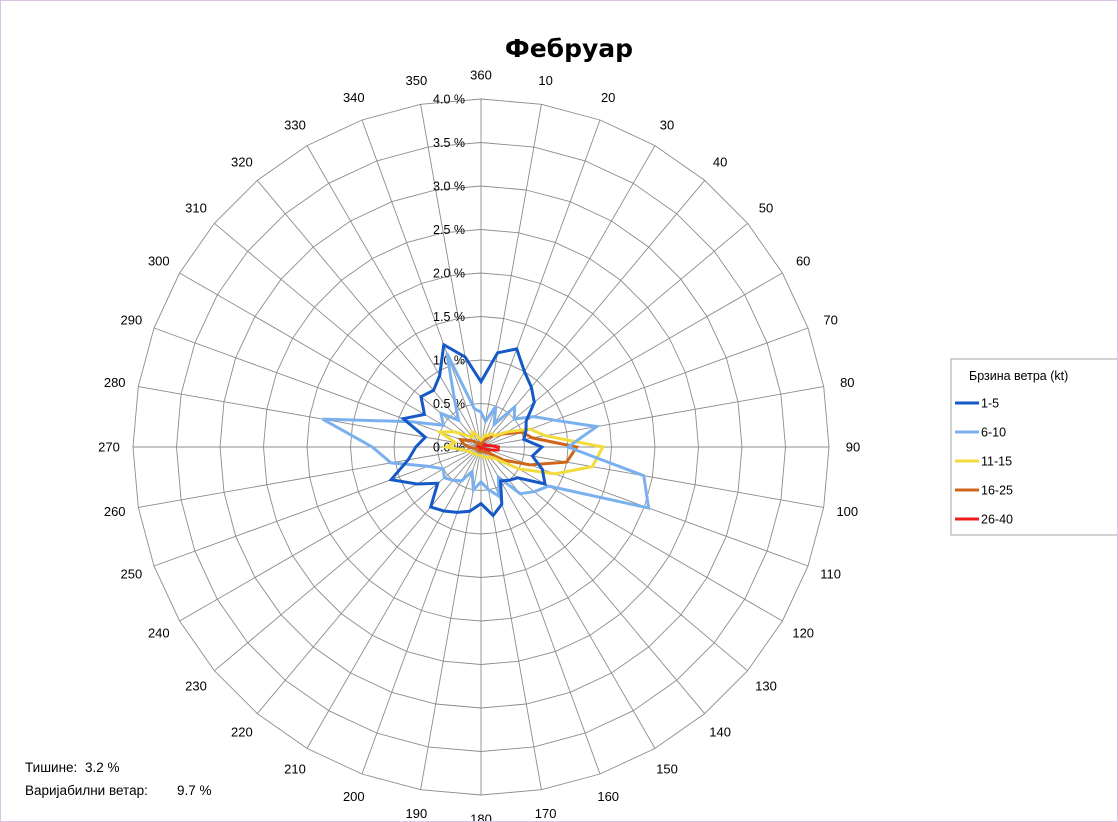 This screenshot has height=822, width=1118. Describe the element at coordinates (766, 686) in the screenshot. I see `direction-label-130: 130` at that location.